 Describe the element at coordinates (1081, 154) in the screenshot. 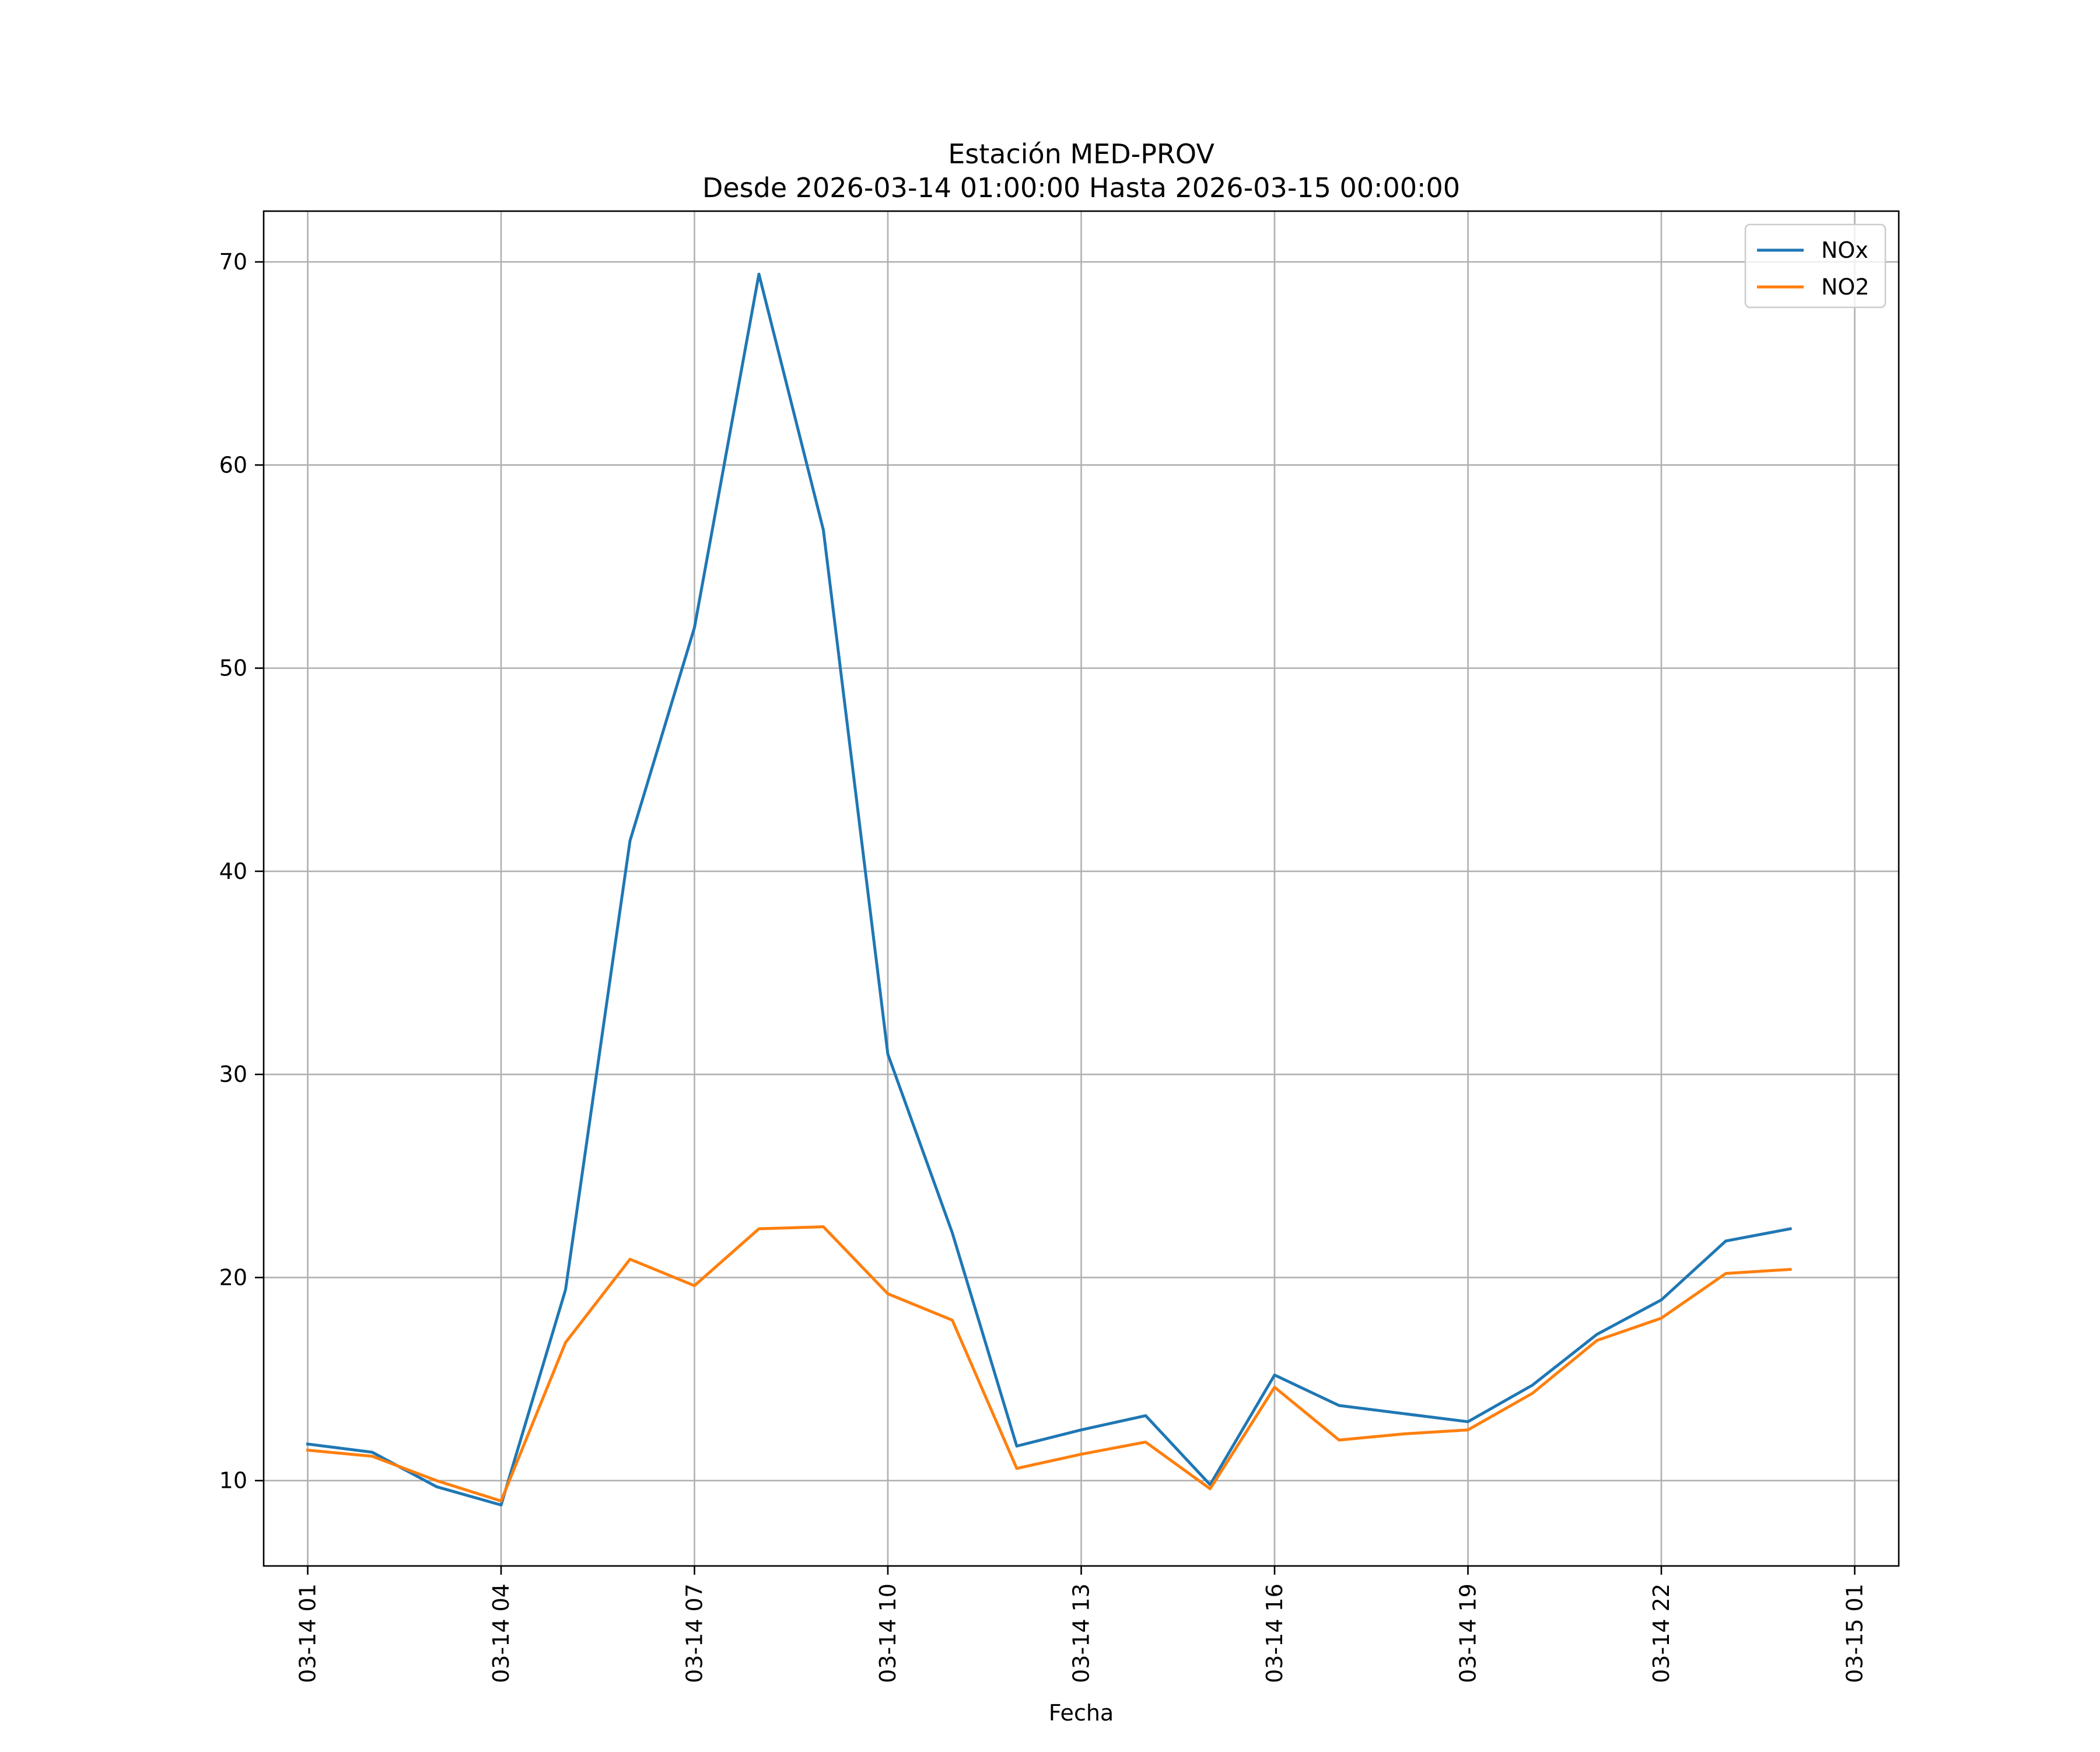

I see `chart-title: Estación MED-PROV` at that location.